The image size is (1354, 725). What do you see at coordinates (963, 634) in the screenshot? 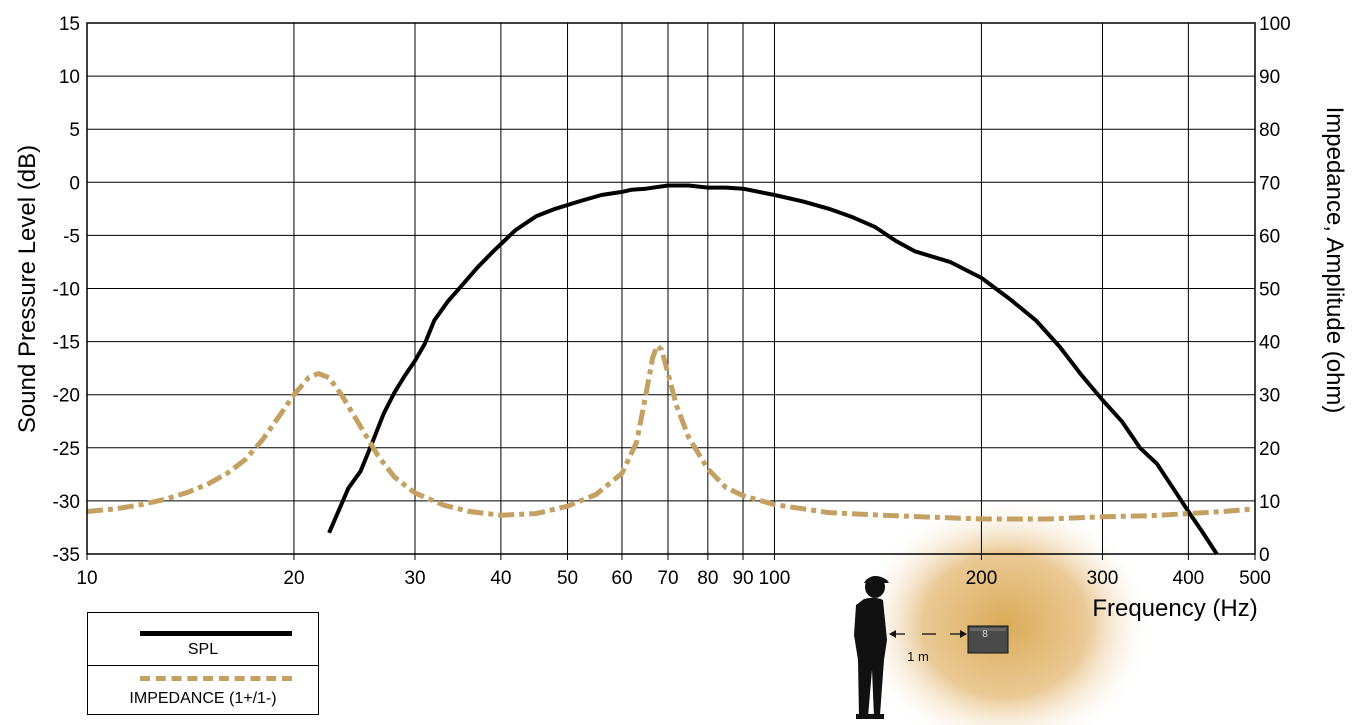
I see `arrowhead-right-icon` at bounding box center [963, 634].